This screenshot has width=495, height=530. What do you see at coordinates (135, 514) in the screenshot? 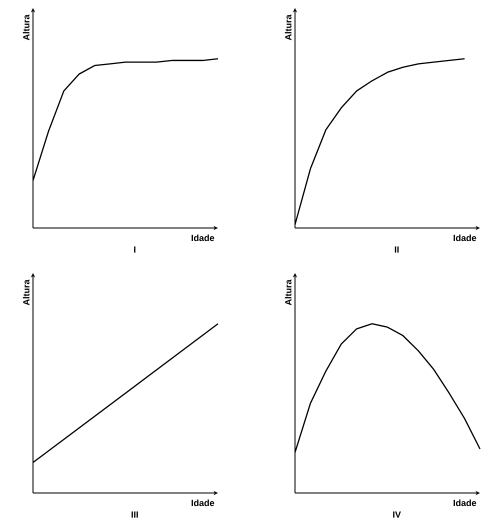
I see `text: III` at bounding box center [135, 514].